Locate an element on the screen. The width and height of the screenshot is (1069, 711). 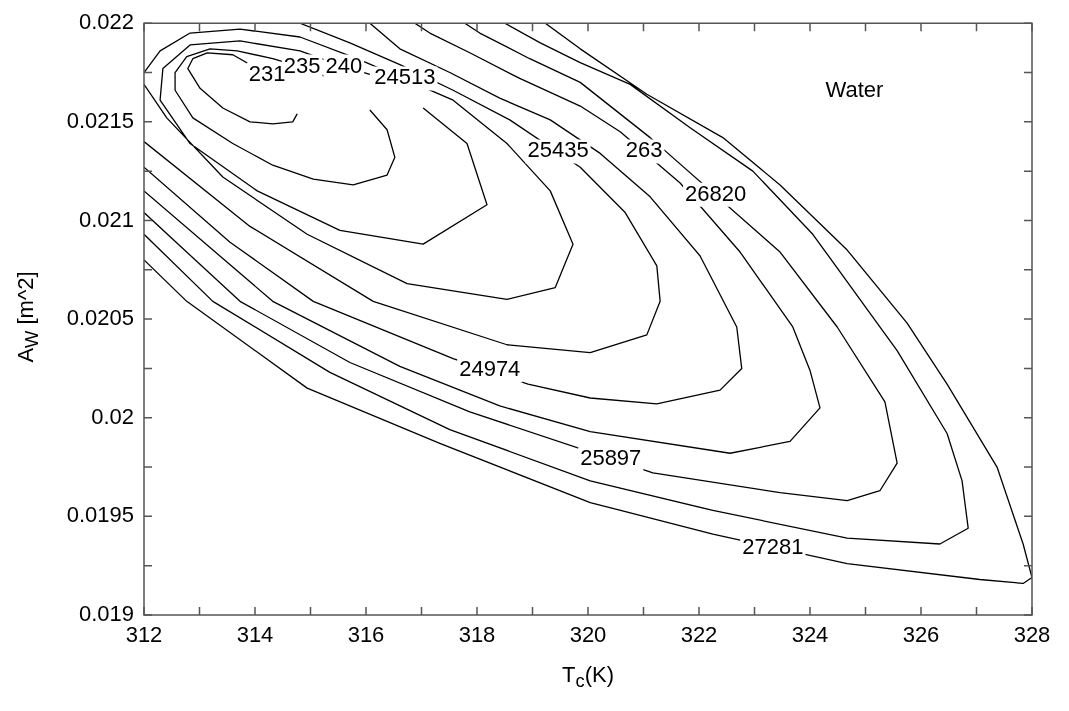
annotation: 24974 is located at coordinates (490, 369).